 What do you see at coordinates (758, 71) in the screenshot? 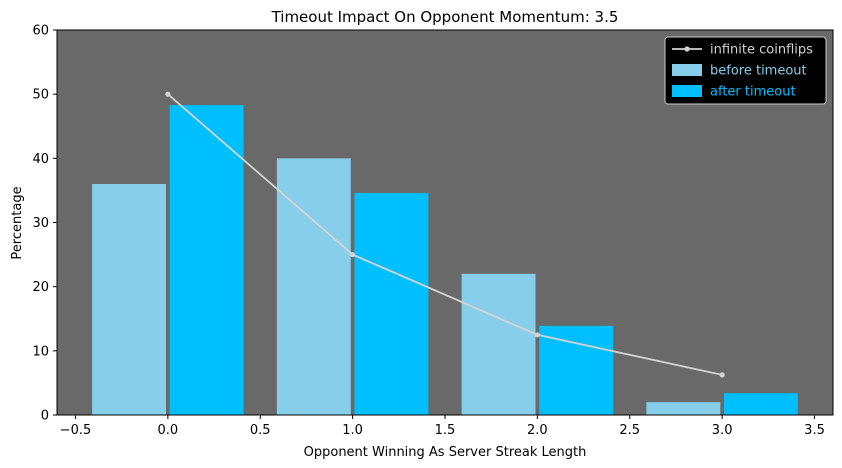
I see `legend-label: before timeout` at bounding box center [758, 71].